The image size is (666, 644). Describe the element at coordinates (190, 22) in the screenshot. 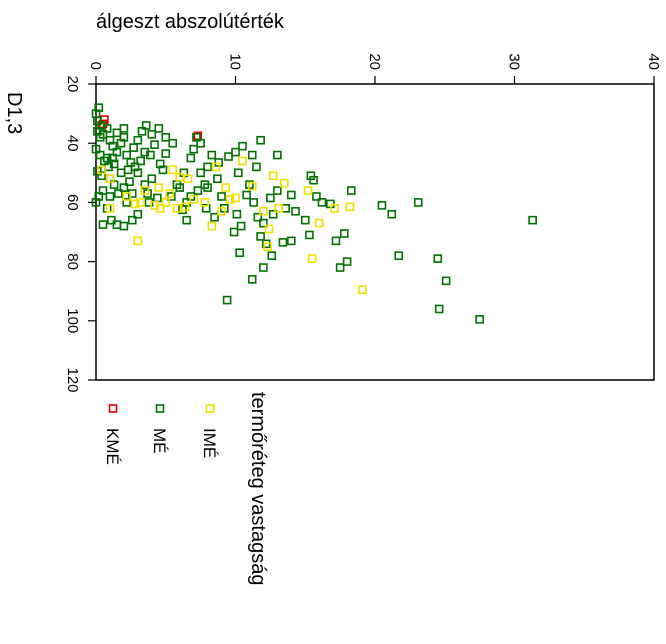

I see `x-axis-title: álgeszt abszolútérték` at that location.